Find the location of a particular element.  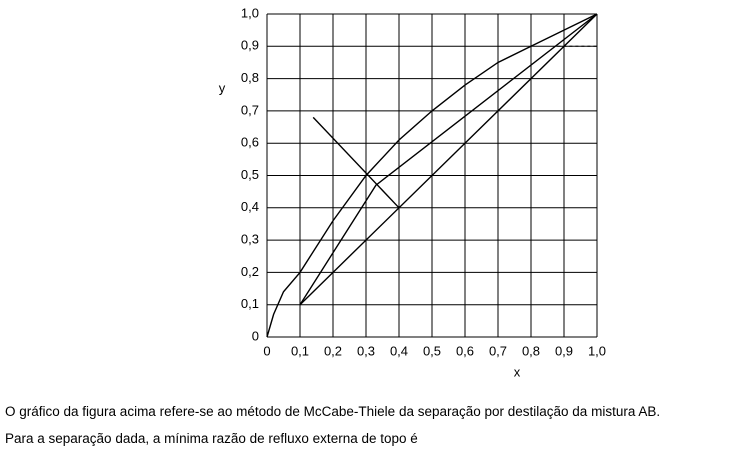

y-tick-label: 0,4 is located at coordinates (250, 206).